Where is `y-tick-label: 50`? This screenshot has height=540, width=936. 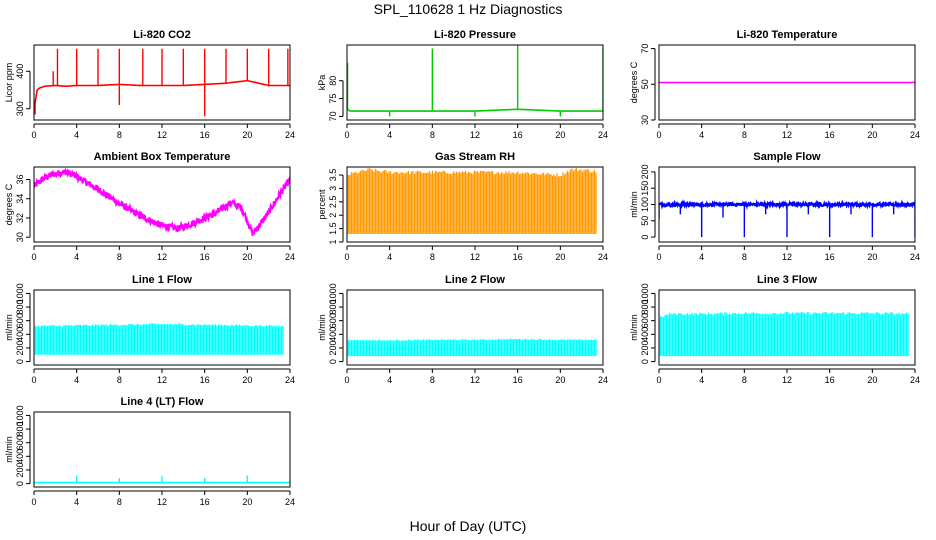
y-tick-label: 50 is located at coordinates (645, 84).